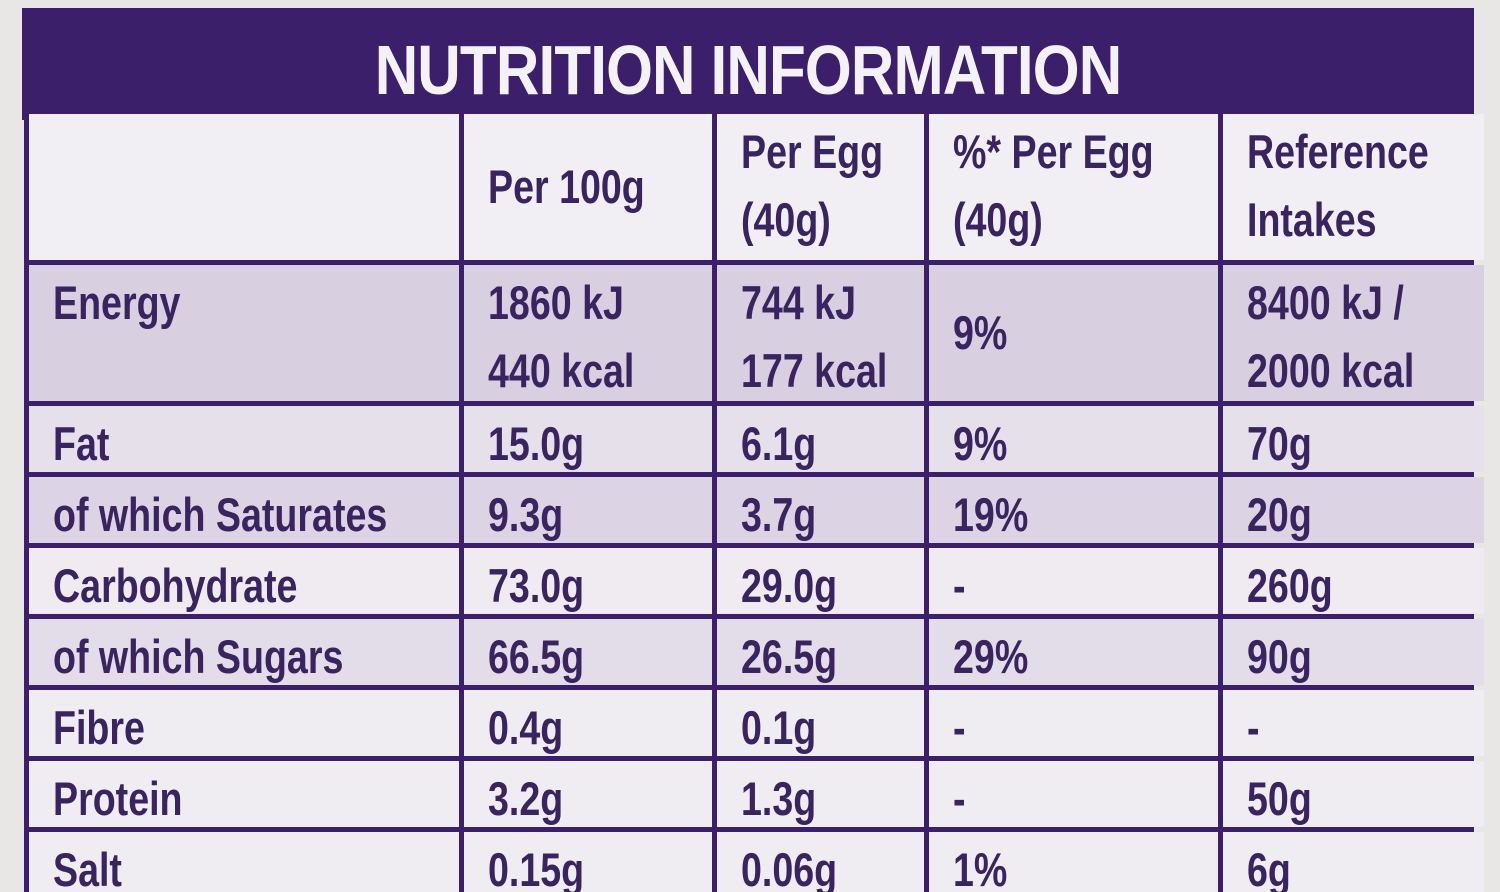  I want to click on header-cell: Per Egg (40g), so click(820, 187).